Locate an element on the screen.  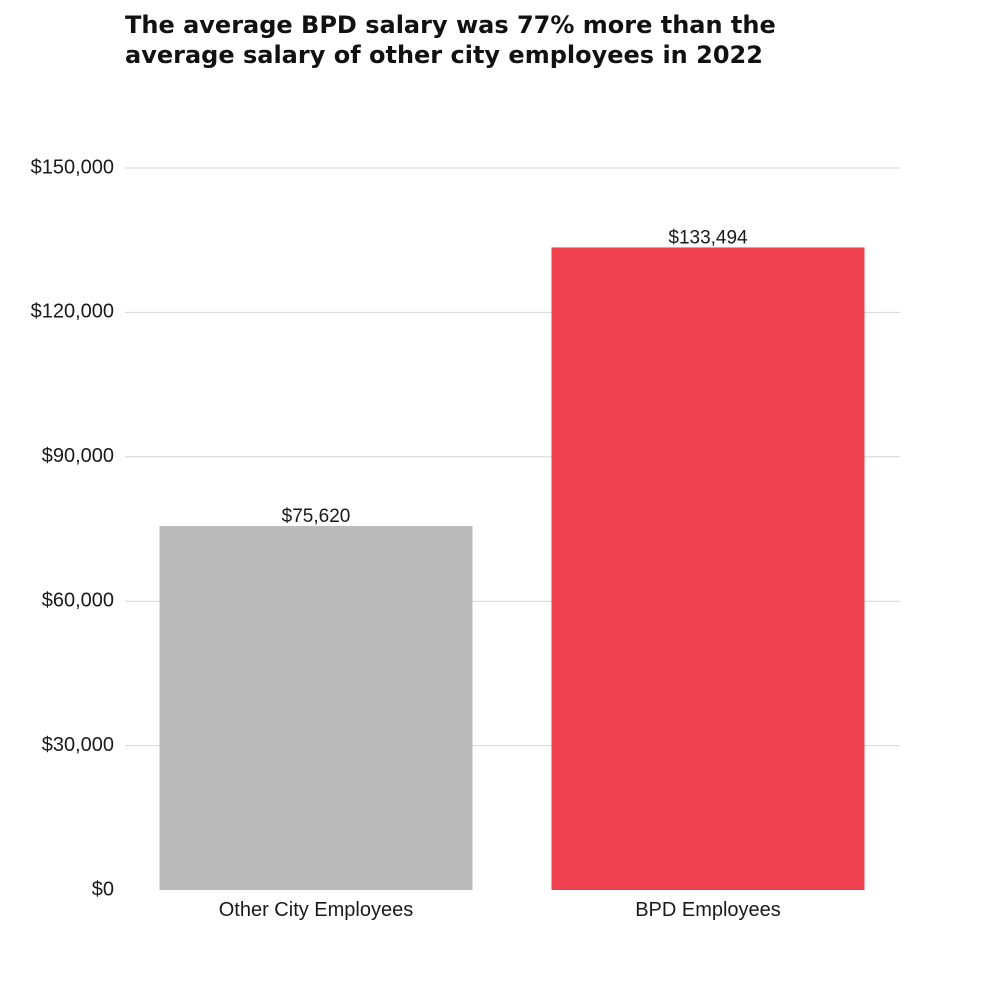
bar is located at coordinates (316, 708).